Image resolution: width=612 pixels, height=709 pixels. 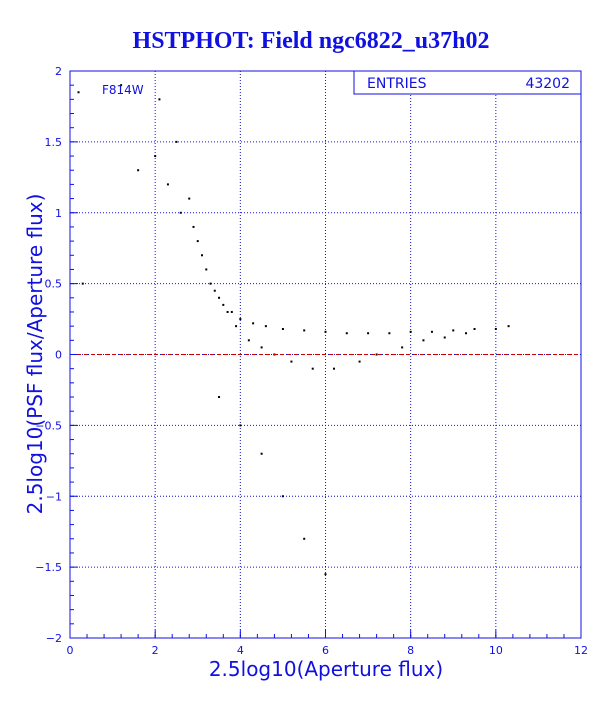 What do you see at coordinates (54, 142) in the screenshot?
I see `y-tick-label: 1.5` at bounding box center [54, 142].